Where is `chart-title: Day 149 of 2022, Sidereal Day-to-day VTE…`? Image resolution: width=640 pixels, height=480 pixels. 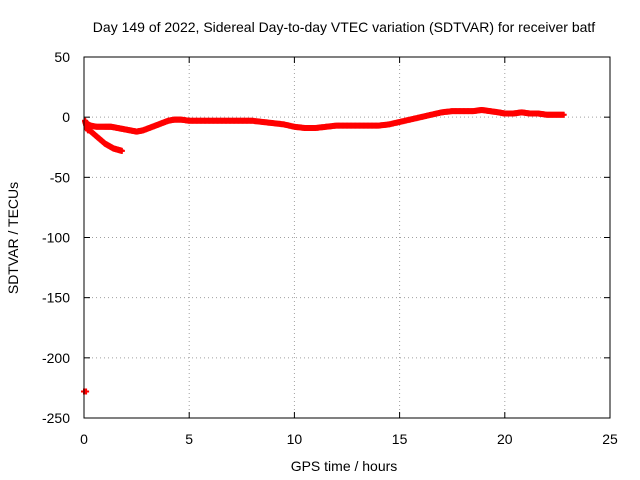 chart-title: Day 149 of 2022, Sidereal Day-to-day VTE… is located at coordinates (344, 27).